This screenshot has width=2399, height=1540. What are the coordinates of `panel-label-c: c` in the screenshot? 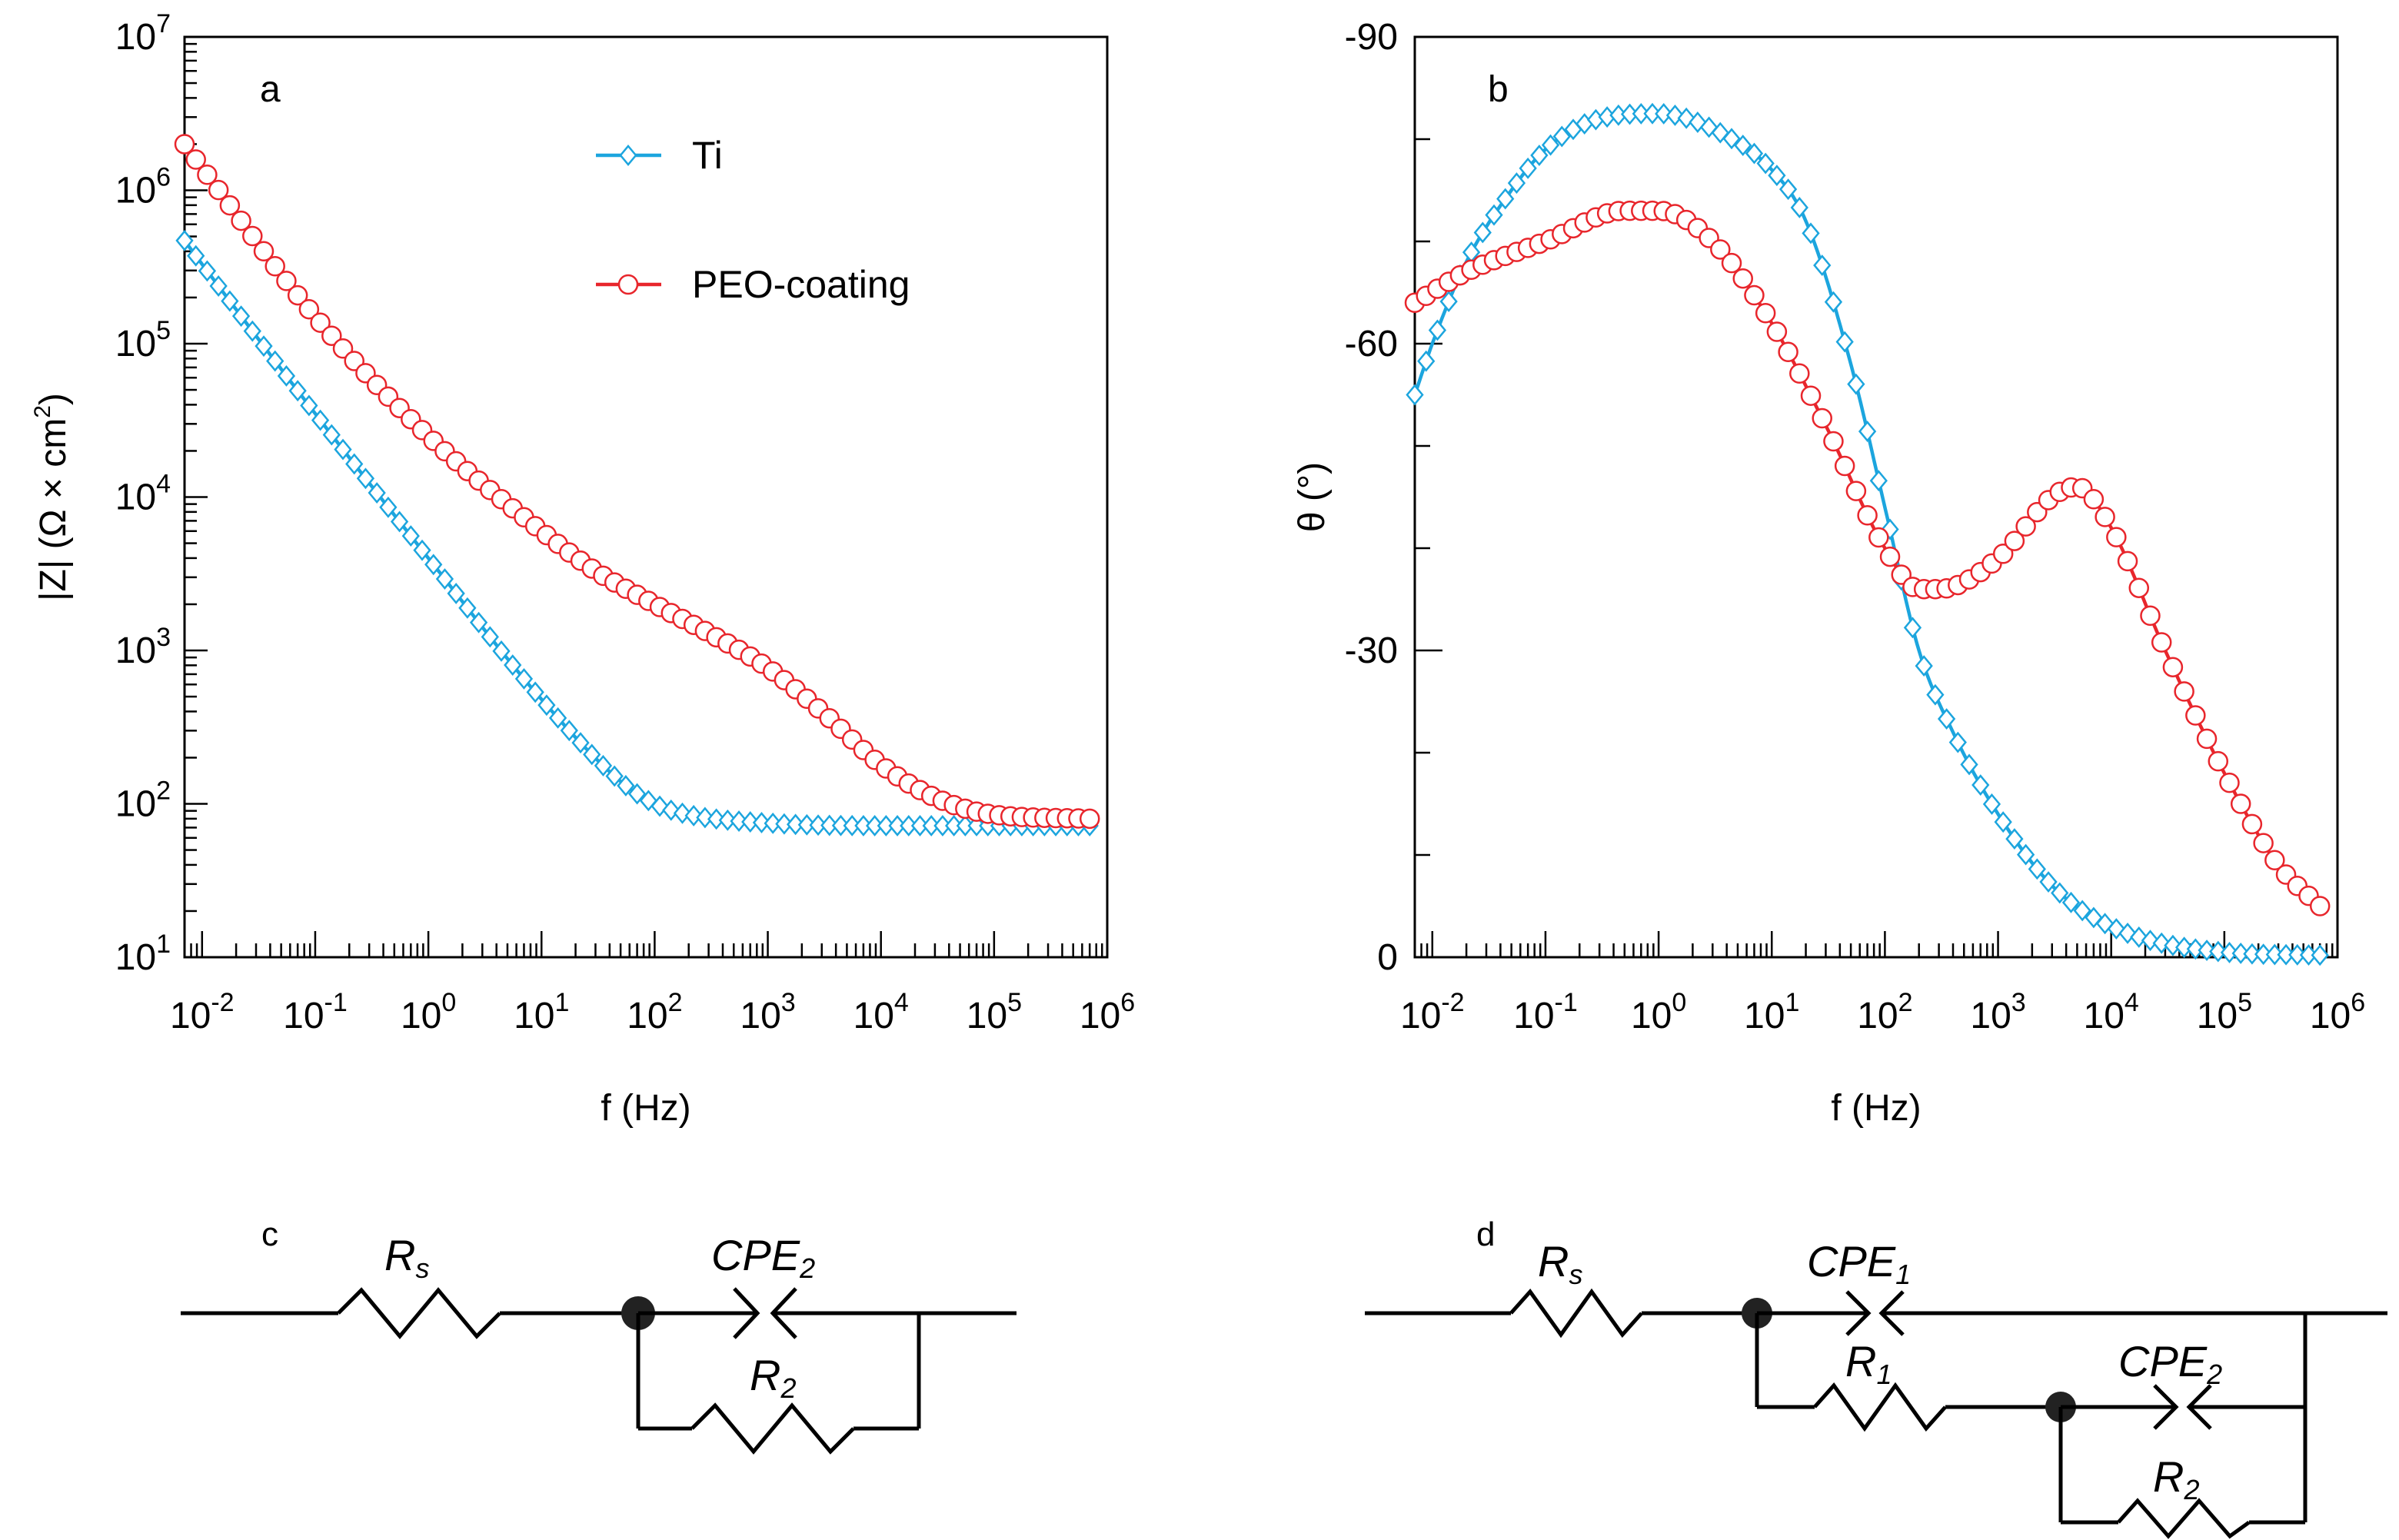 It's located at (270, 1234).